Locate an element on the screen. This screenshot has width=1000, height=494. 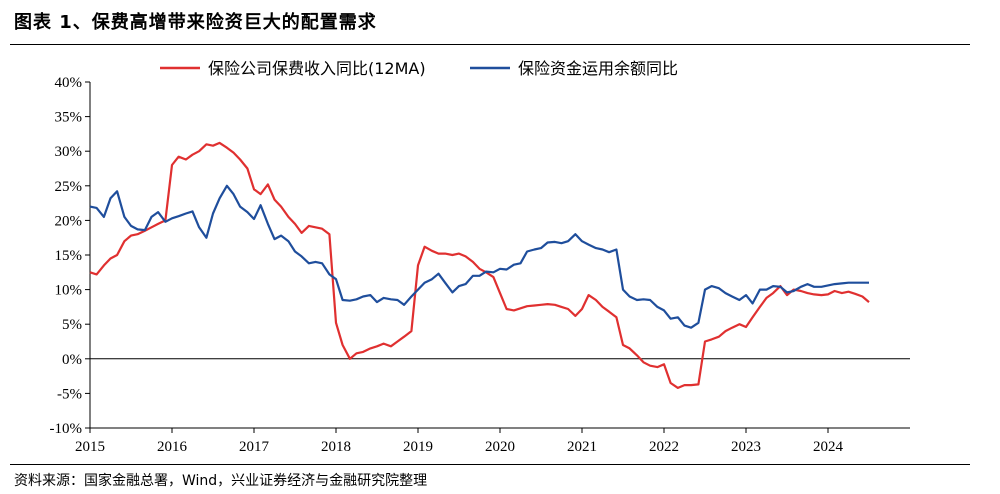
legend-label-1: 保险公司保费收入同比(12MA) is located at coordinates (317, 68).